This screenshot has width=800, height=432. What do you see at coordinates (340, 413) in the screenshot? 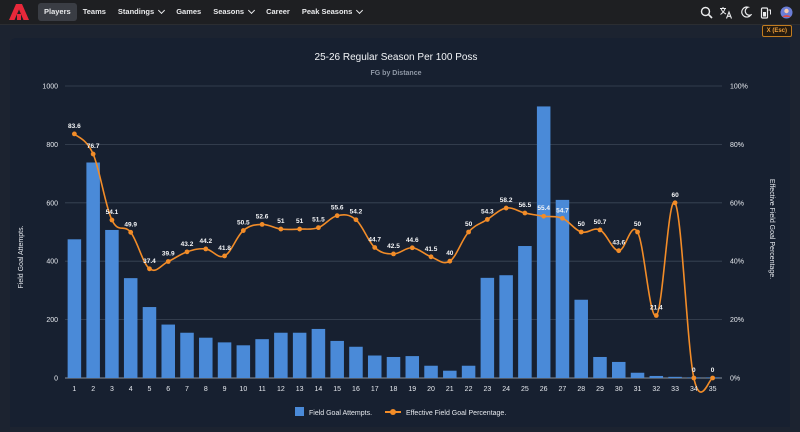
I see `legend-label-bars: Field Goal Attempts.` at bounding box center [340, 413].